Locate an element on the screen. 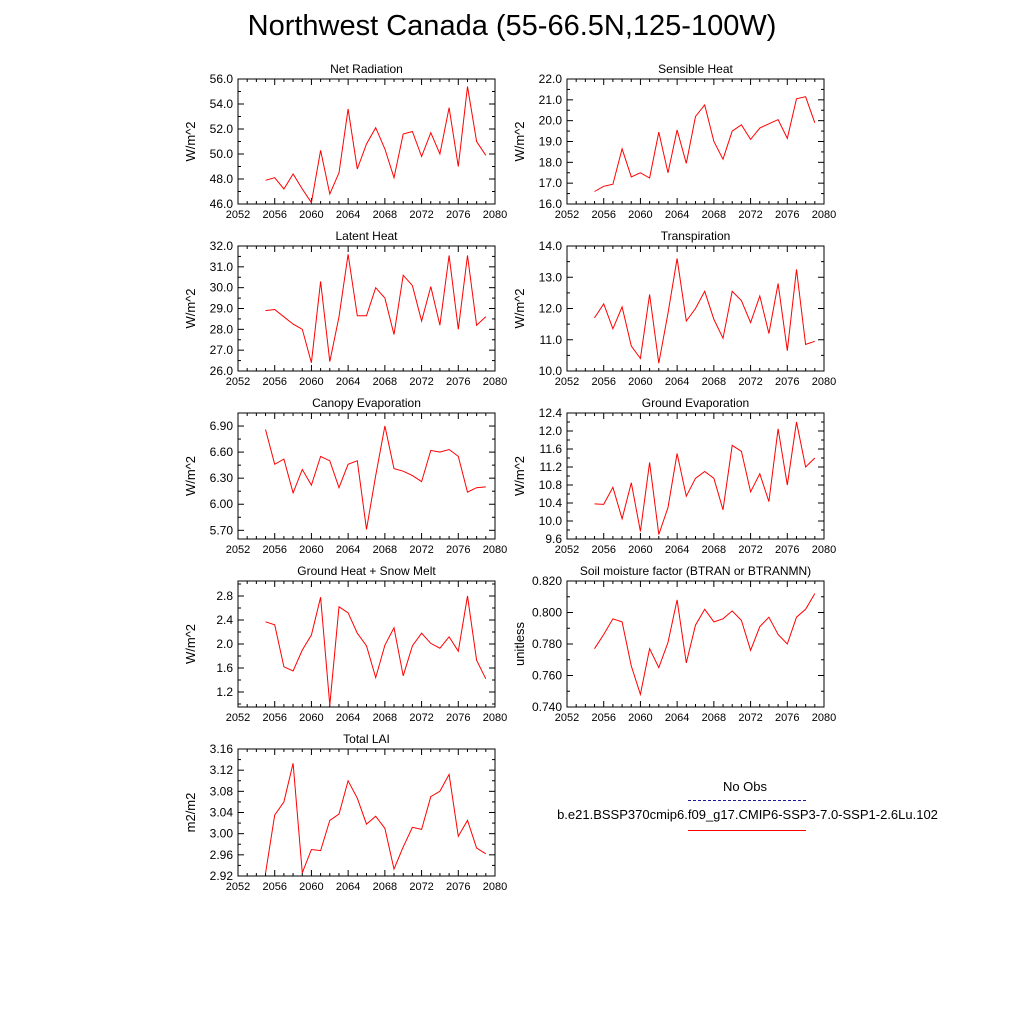  panel-title: Transpiration is located at coordinates (696, 236).